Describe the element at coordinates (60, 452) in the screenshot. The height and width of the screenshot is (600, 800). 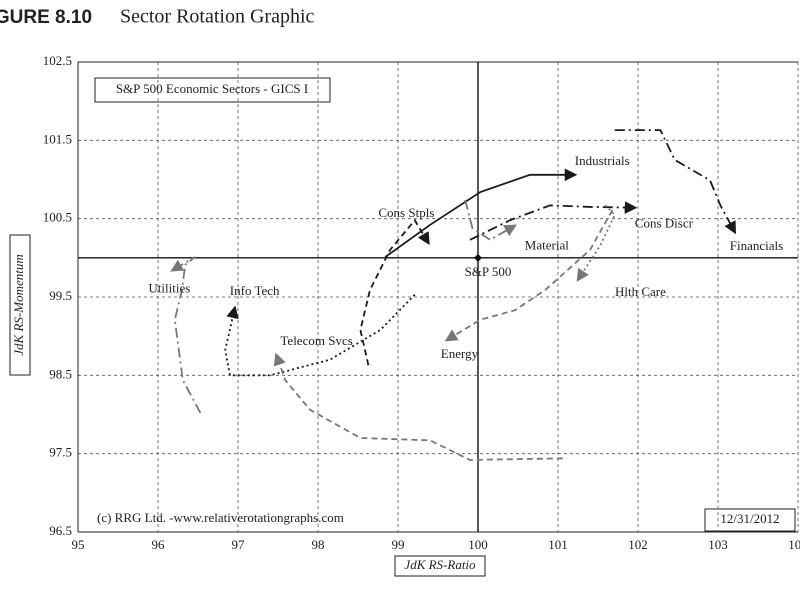
I see `y-tick-label: 97.5` at that location.